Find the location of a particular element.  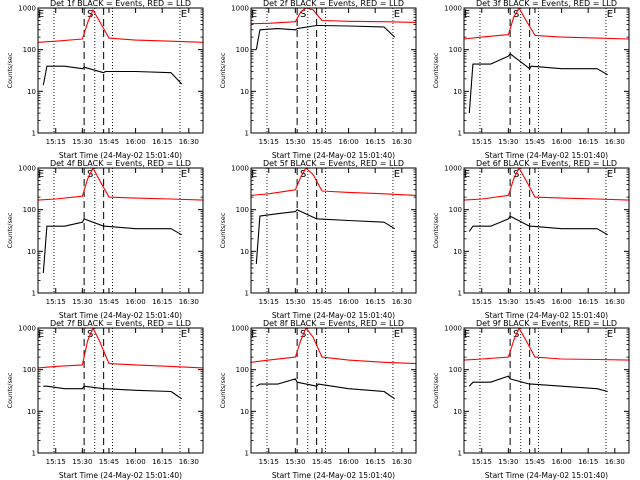

chart-title: Det 7f BLACK = Events, RED = LLD is located at coordinates (120, 324).